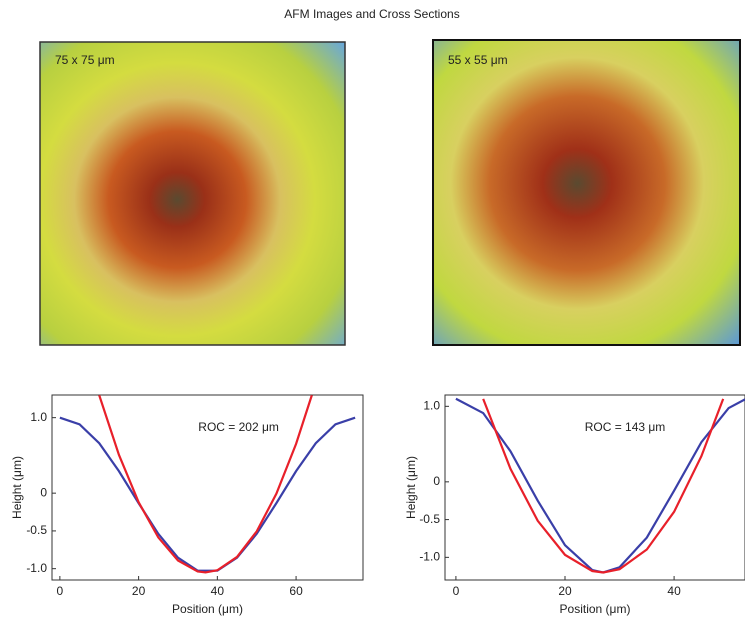 Image resolution: width=745 pixels, height=623 pixels. What do you see at coordinates (478, 60) in the screenshot?
I see `image-label: 55 x 55 μm` at bounding box center [478, 60].